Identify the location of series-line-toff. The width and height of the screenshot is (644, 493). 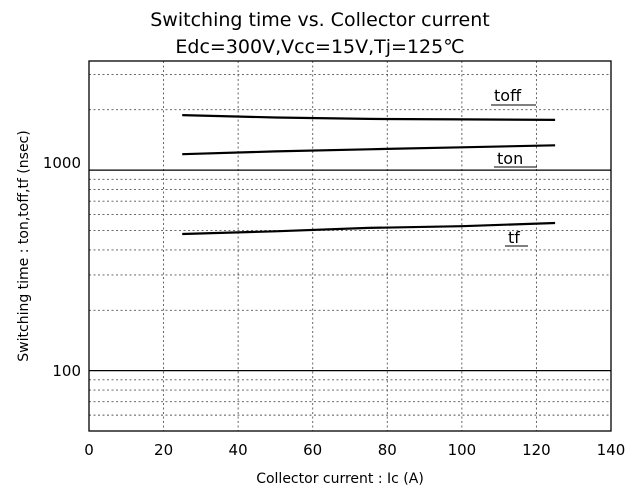
(369, 117).